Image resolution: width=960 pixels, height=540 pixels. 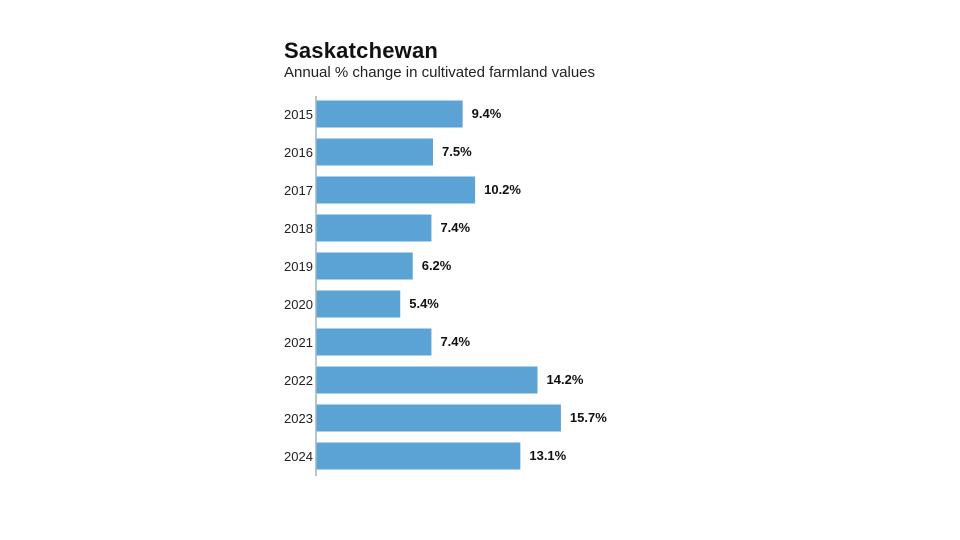 What do you see at coordinates (298, 228) in the screenshot?
I see `category-label-2018: 2018` at bounding box center [298, 228].